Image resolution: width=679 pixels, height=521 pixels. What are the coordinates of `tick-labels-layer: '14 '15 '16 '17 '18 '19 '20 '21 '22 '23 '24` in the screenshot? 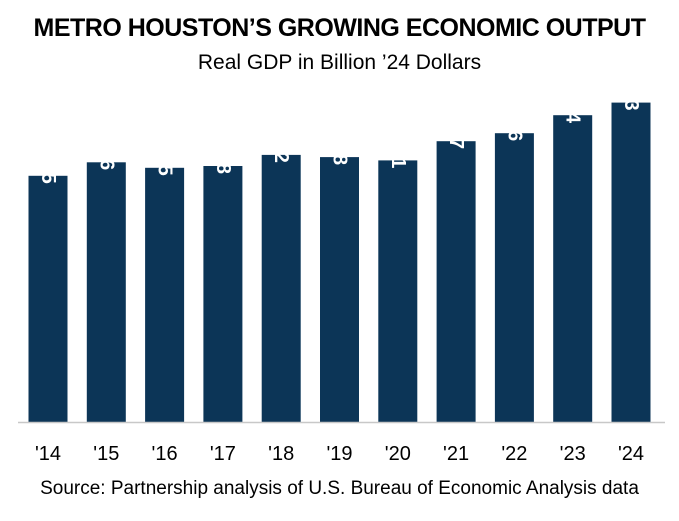 It's located at (339, 454).